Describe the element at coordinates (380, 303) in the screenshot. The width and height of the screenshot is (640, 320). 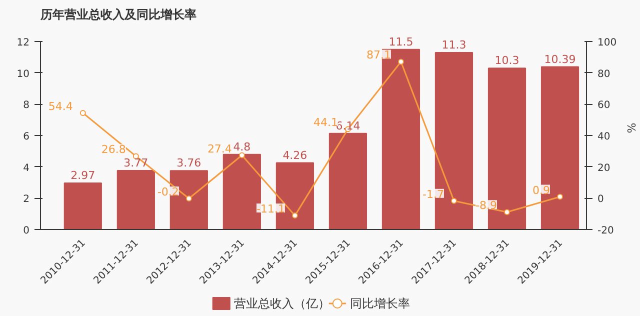
I see `legend-label: 同比增长率` at that location.